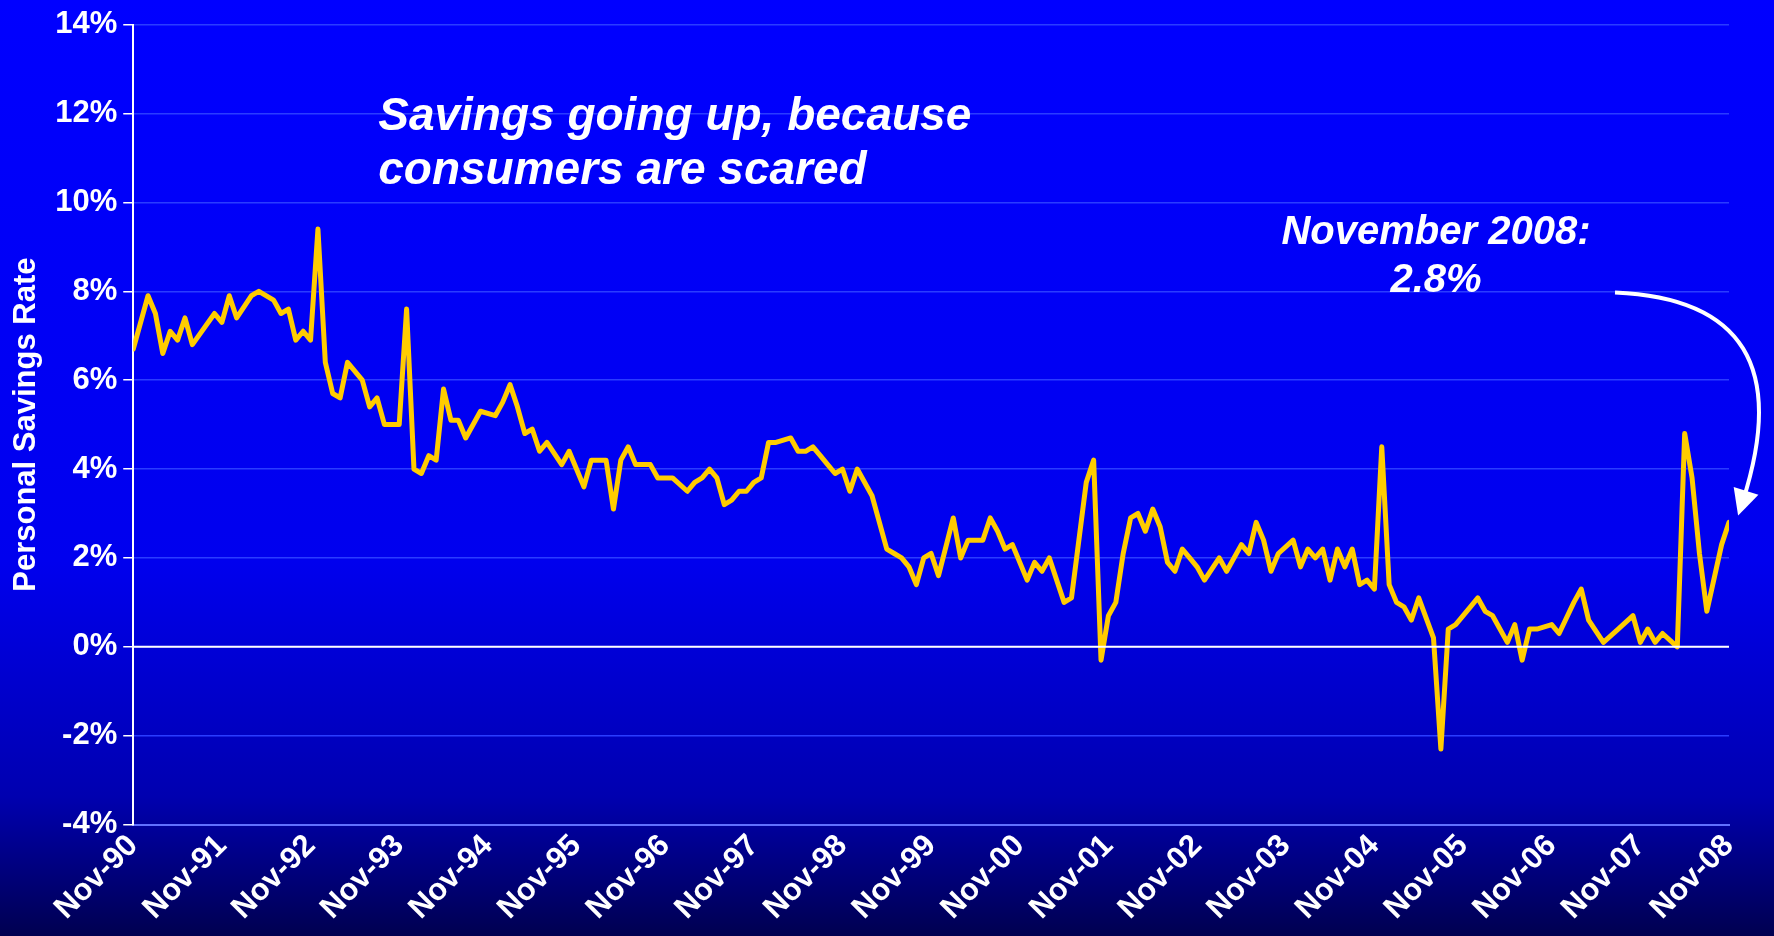 This screenshot has width=1774, height=936. What do you see at coordinates (95, 467) in the screenshot?
I see `y-tick-label: 4%` at bounding box center [95, 467].